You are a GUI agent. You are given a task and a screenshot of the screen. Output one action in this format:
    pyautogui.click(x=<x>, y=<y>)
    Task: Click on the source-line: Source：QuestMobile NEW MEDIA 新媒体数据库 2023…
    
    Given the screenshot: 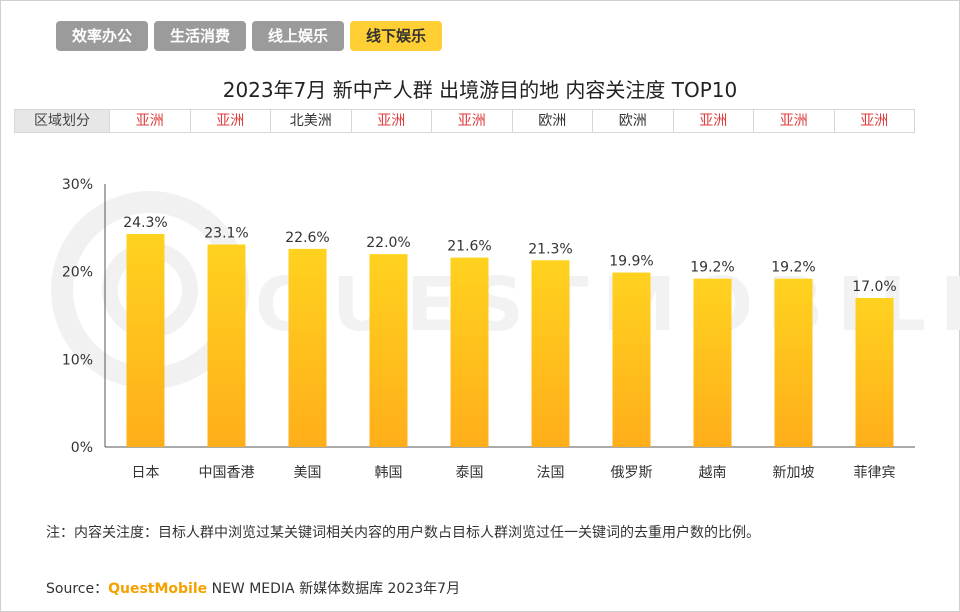 What is the action you would take?
    pyautogui.click(x=253, y=588)
    